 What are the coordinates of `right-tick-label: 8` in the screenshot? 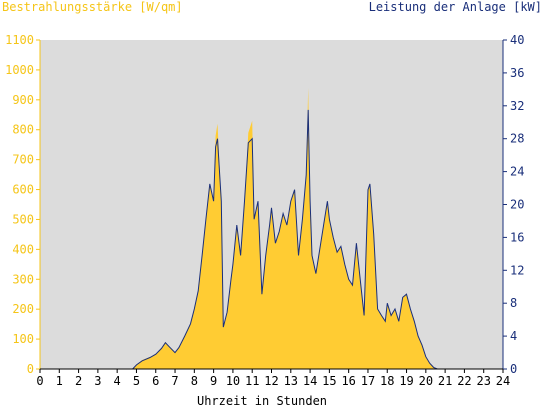 It's located at (513, 303).